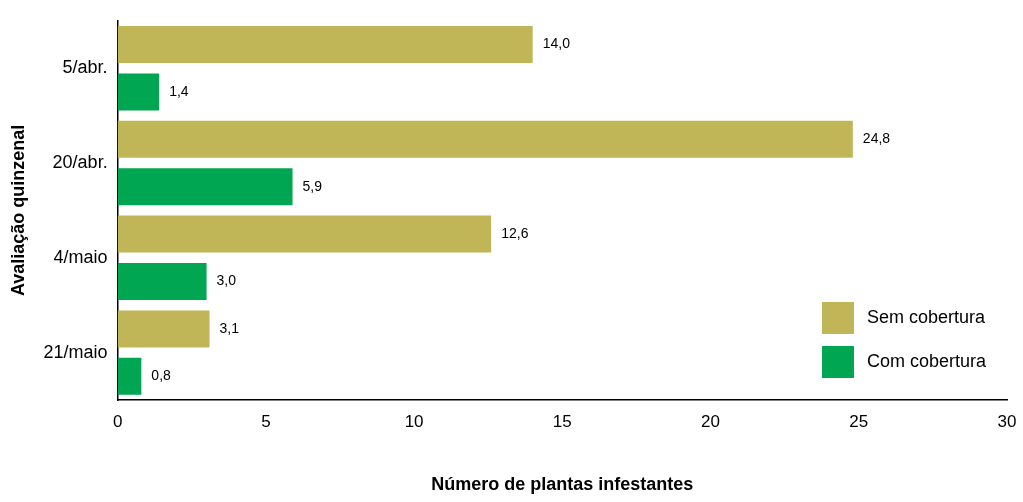  I want to click on x-tick-label: 25, so click(859, 421).